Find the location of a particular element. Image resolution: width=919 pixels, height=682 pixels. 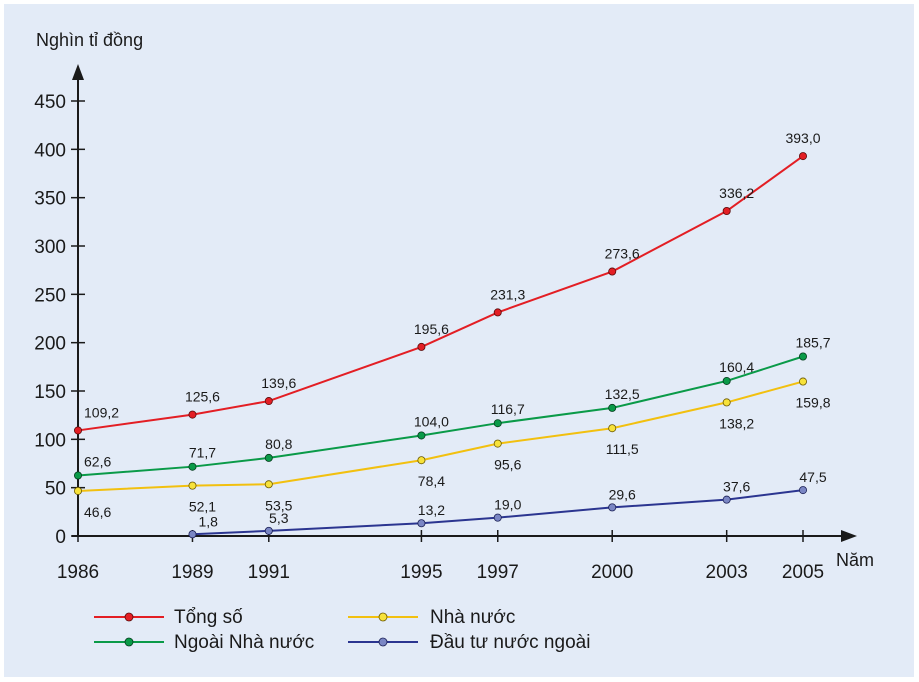

x-tick-label: 1991 is located at coordinates (269, 572).